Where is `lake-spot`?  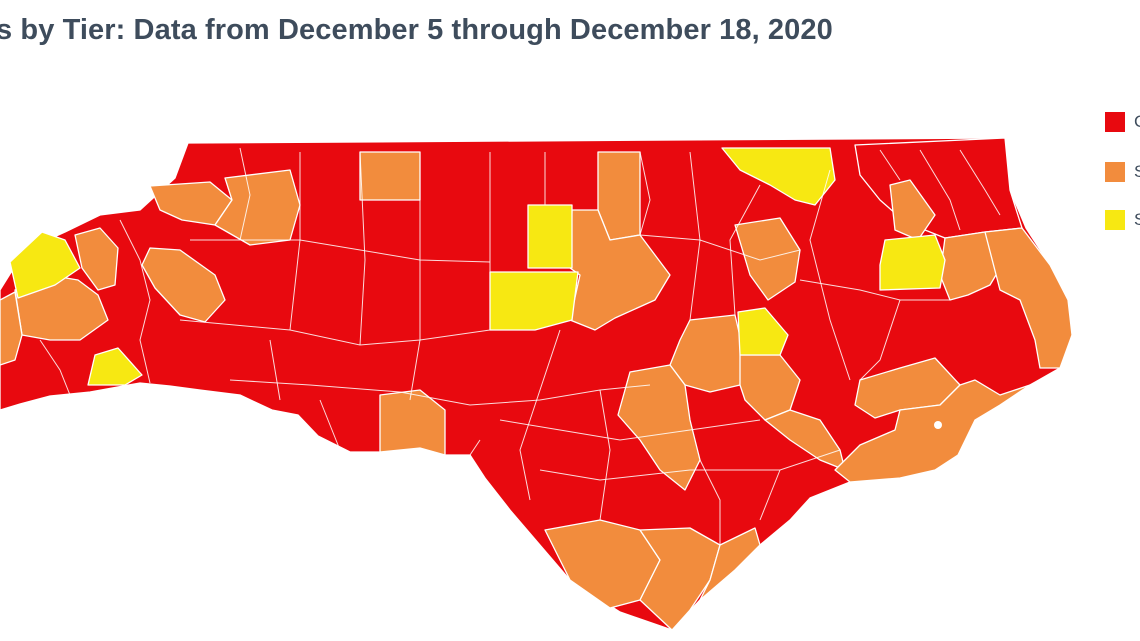 lake-spot is located at coordinates (938, 425).